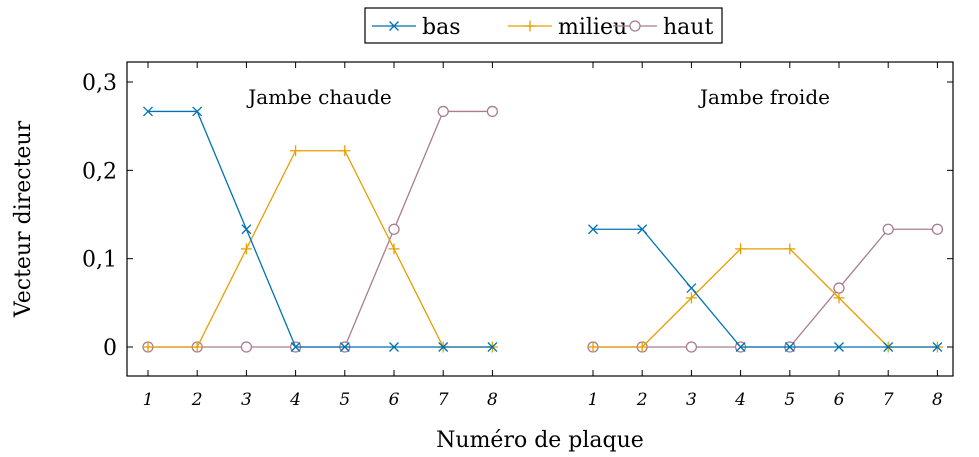 The image size is (979, 457). What do you see at coordinates (538, 97) in the screenshot?
I see `group-labels: Jambe chaude Jambe froide` at bounding box center [538, 97].